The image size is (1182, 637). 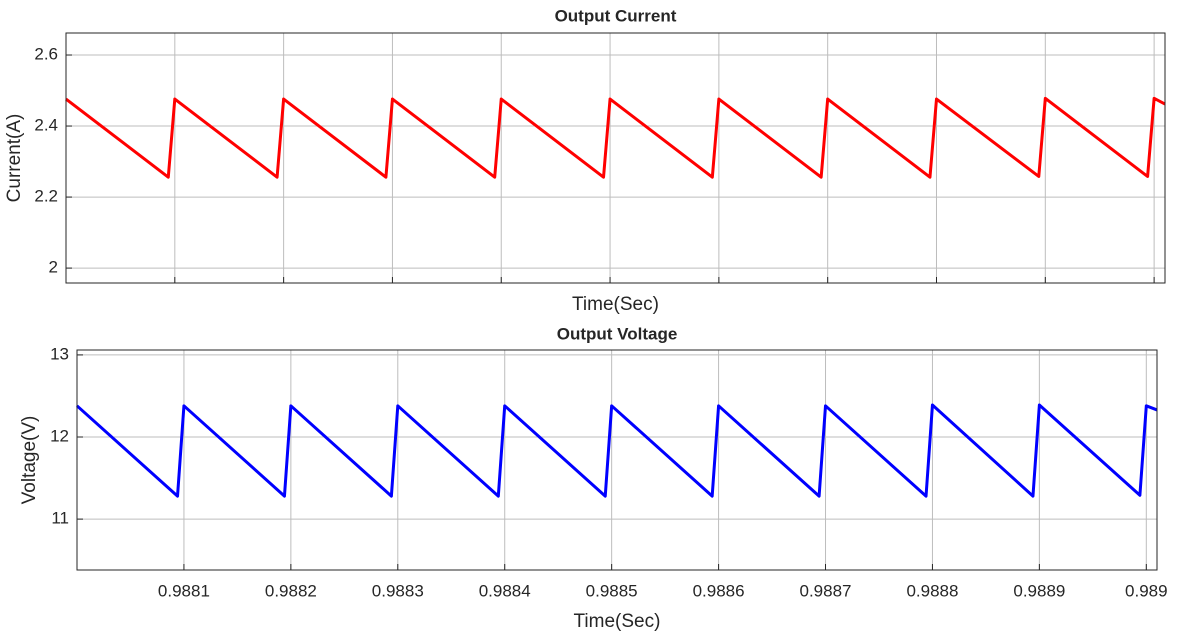 What do you see at coordinates (46, 125) in the screenshot?
I see `y-tick-label: 2.4` at bounding box center [46, 125].